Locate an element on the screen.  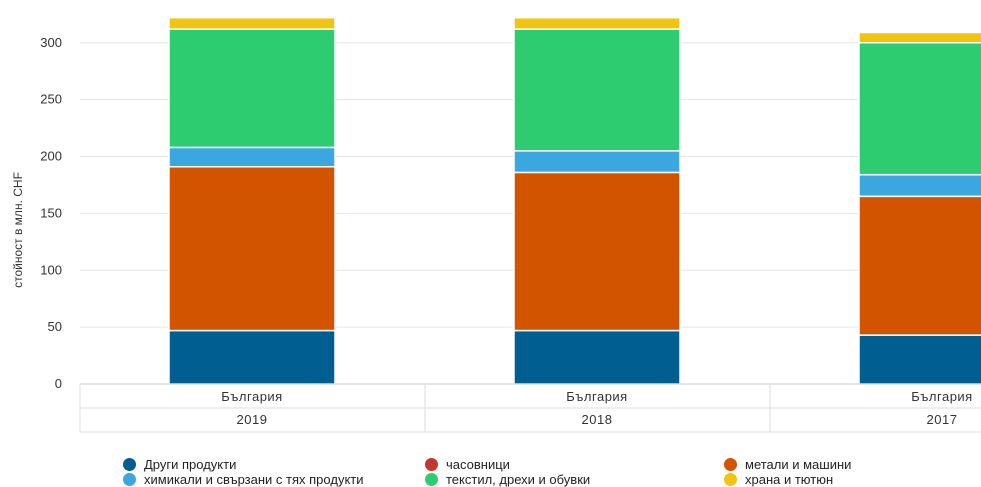
legend-item: химикали и свързани с тях продукти is located at coordinates (243, 479).